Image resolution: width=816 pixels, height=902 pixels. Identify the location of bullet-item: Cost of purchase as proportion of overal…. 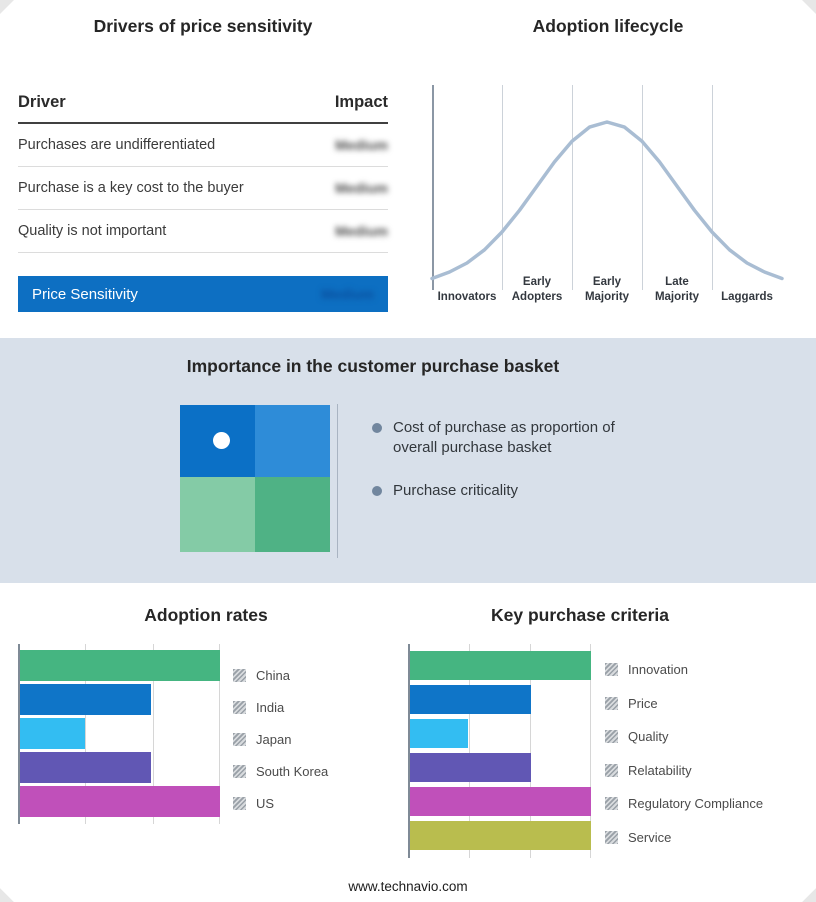
(501, 437).